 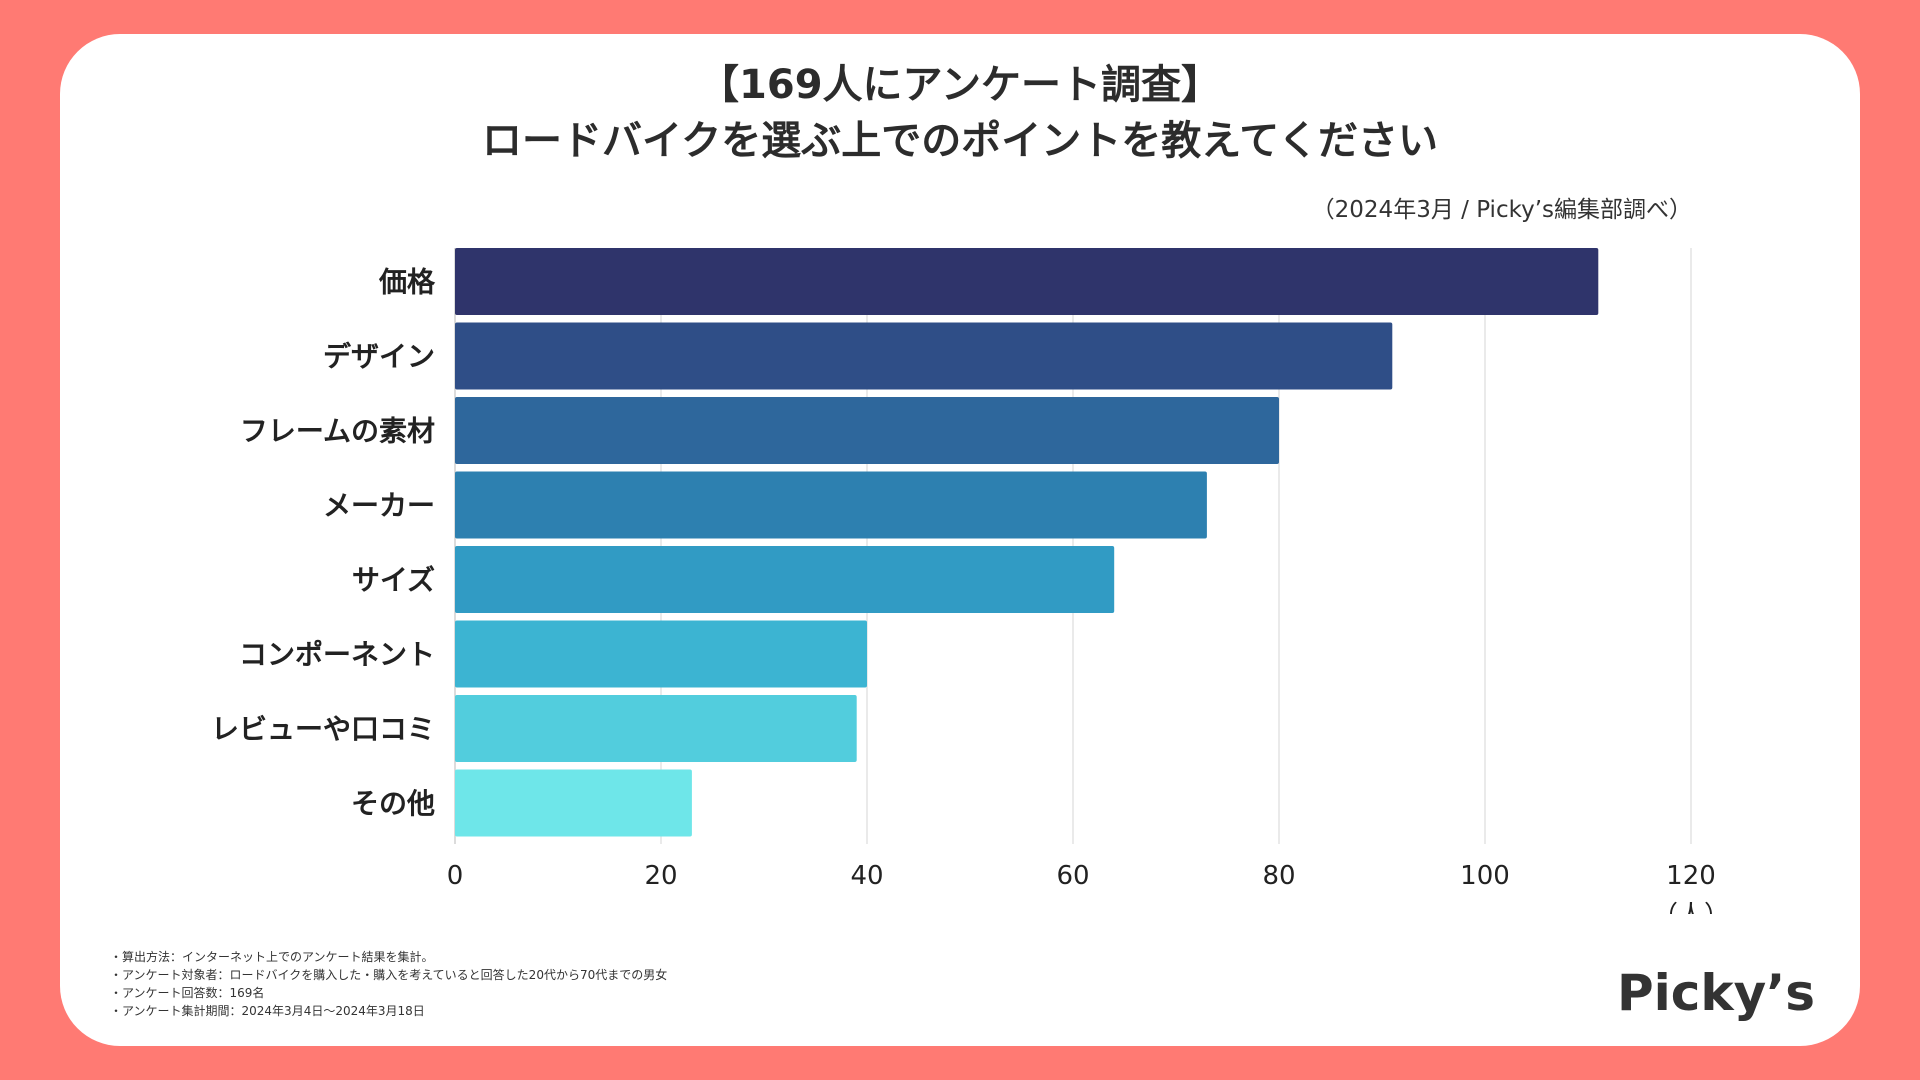 I want to click on source-note: （2024年3月 / Picky’s編集部調べ）, so click(x=1501, y=210).